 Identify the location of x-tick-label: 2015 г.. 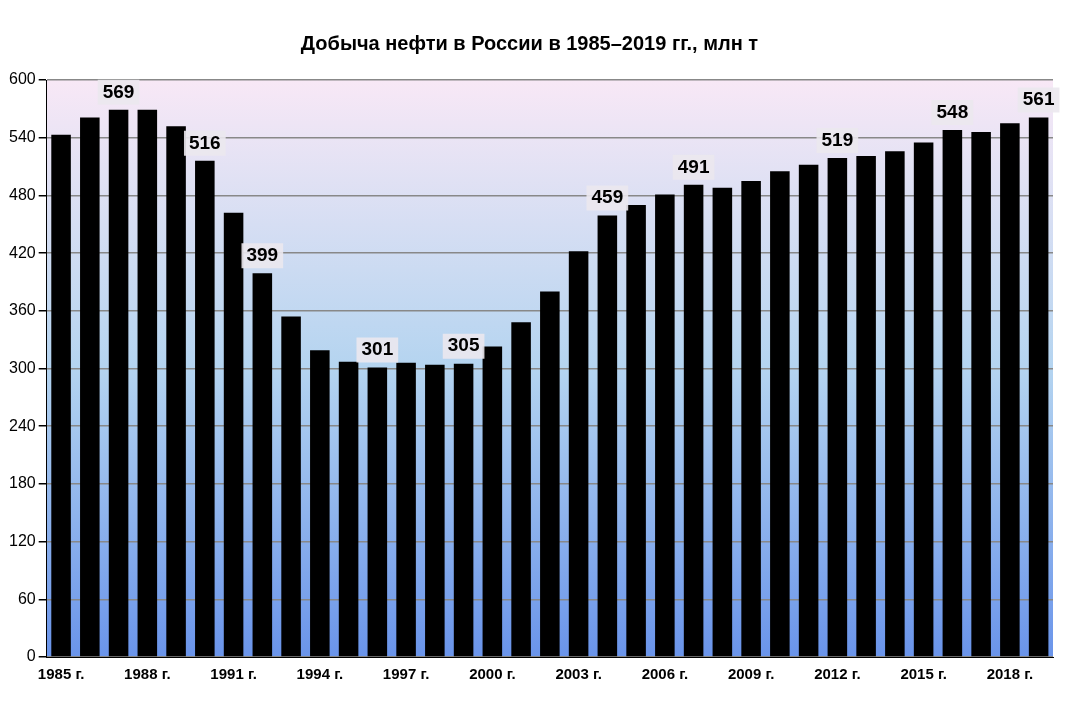
(923, 674).